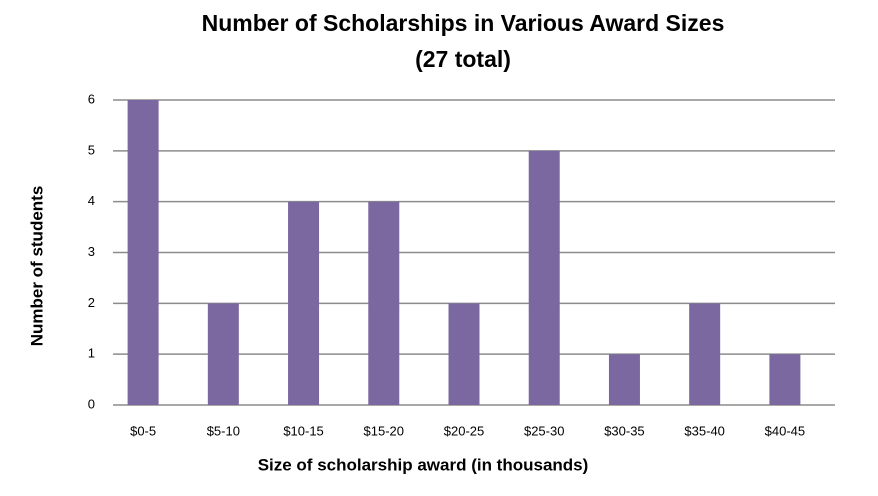 The image size is (878, 496). What do you see at coordinates (91, 302) in the screenshot?
I see `y-tick-label: 2` at bounding box center [91, 302].